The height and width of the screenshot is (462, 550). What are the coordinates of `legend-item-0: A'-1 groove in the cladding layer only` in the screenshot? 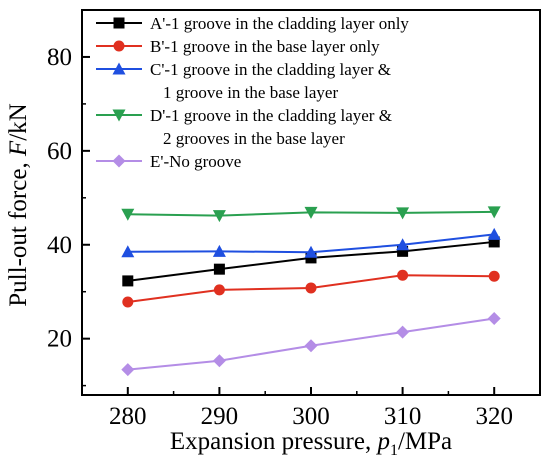 It's located at (252, 23).